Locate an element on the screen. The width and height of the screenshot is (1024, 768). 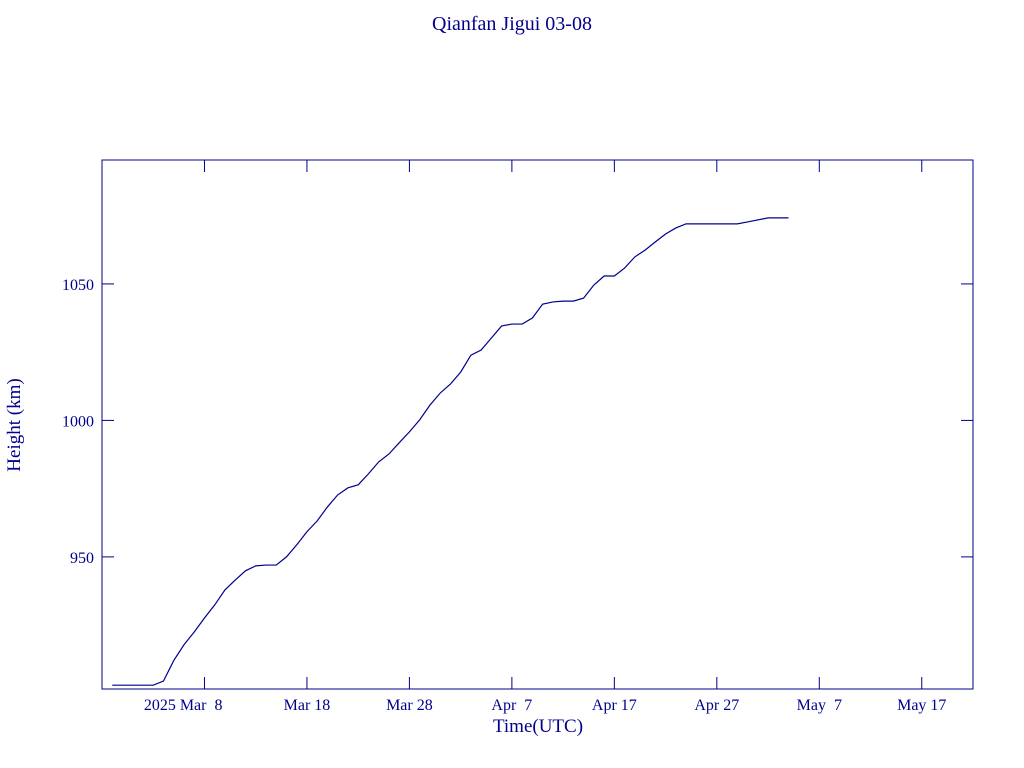
x-tick-label: Apr 27 is located at coordinates (716, 705).